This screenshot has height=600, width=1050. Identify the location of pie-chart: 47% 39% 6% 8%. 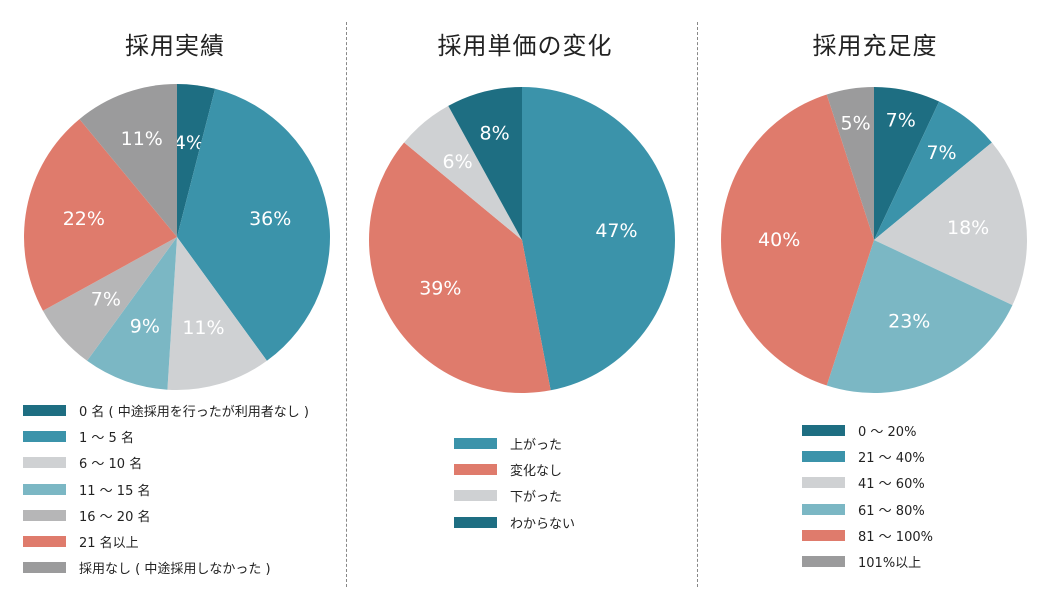
(522, 240).